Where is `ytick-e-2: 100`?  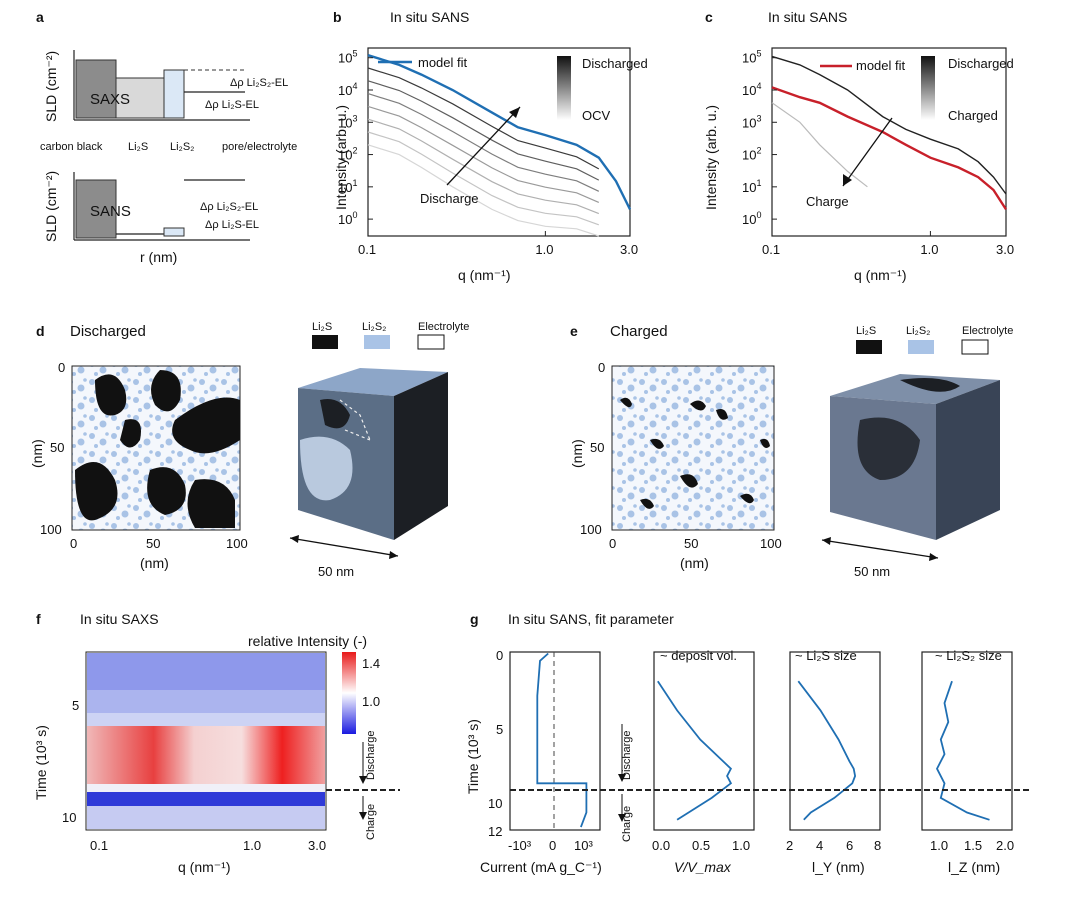
ytick-e-2: 100 is located at coordinates (591, 529).